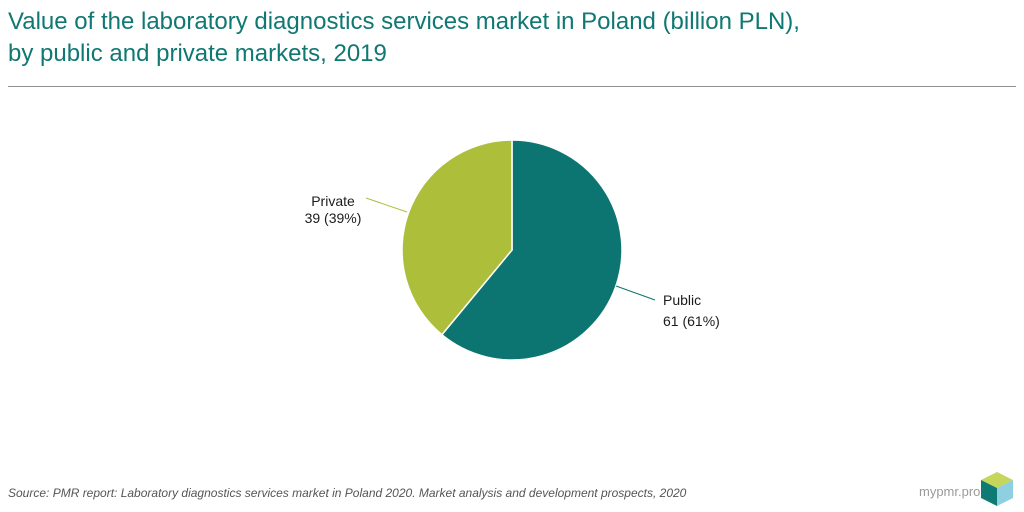 The image size is (1024, 512). What do you see at coordinates (635, 293) in the screenshot?
I see `leader-line-public` at bounding box center [635, 293].